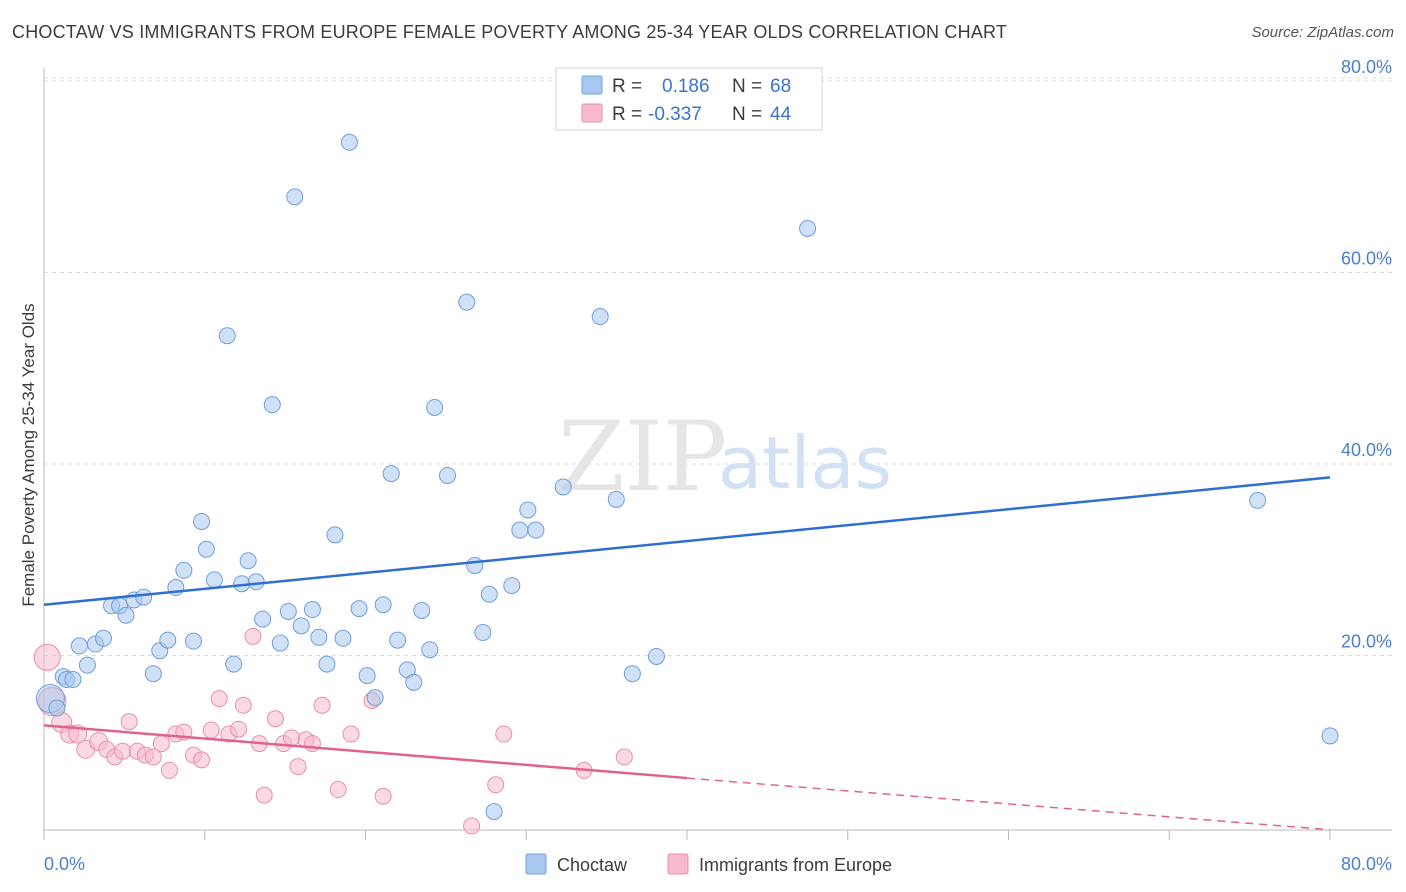 The image size is (1406, 892). I want to click on bottom-legend-swatch-choctaw, so click(536, 864).